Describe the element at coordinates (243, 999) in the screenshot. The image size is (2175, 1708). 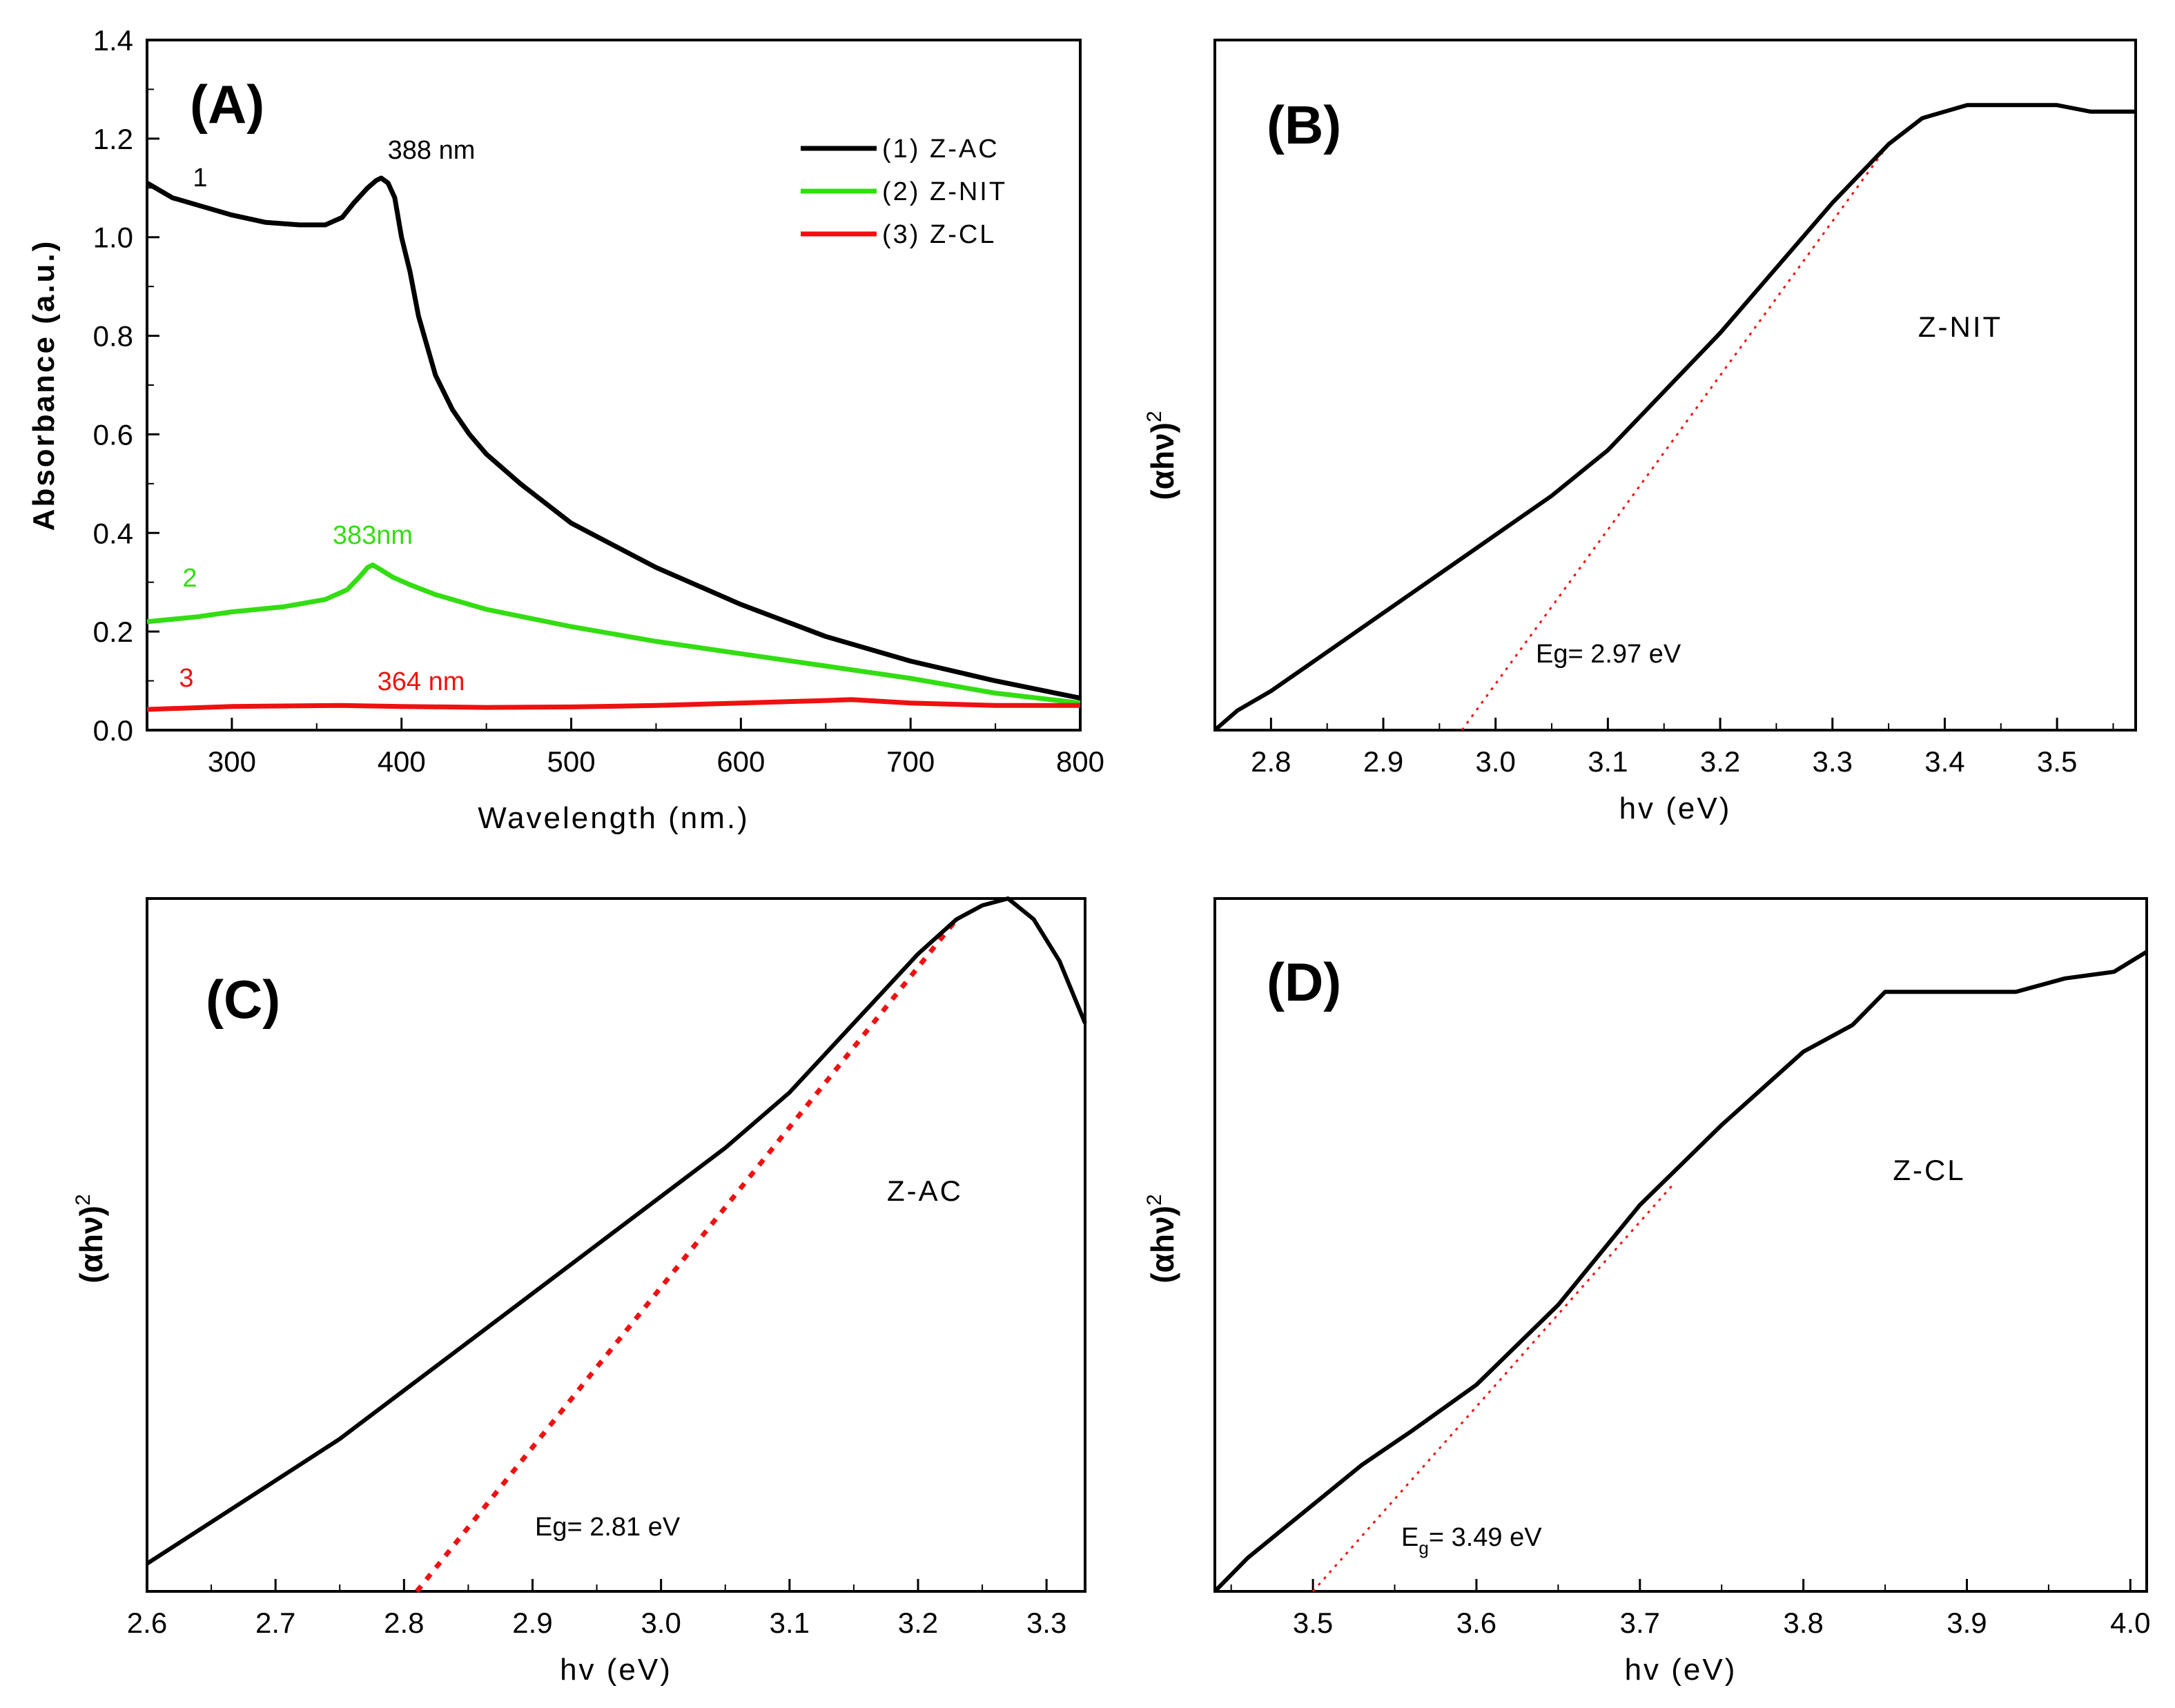
I see `panel-label: (C)` at that location.